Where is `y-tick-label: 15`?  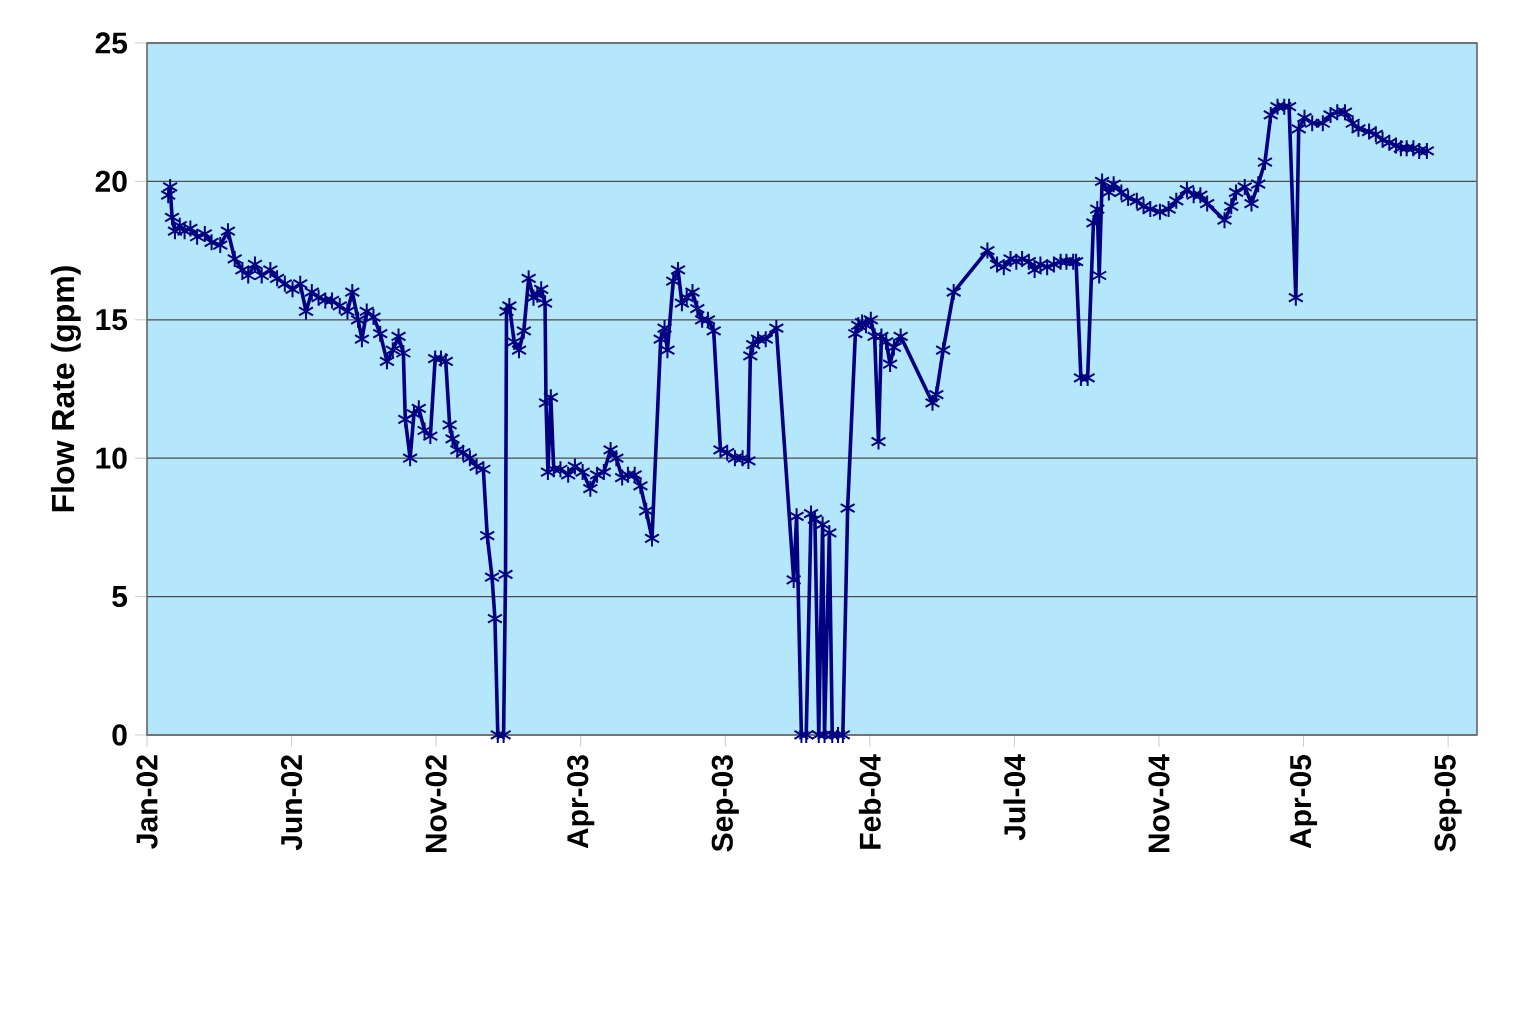
y-tick-label: 15 is located at coordinates (112, 320).